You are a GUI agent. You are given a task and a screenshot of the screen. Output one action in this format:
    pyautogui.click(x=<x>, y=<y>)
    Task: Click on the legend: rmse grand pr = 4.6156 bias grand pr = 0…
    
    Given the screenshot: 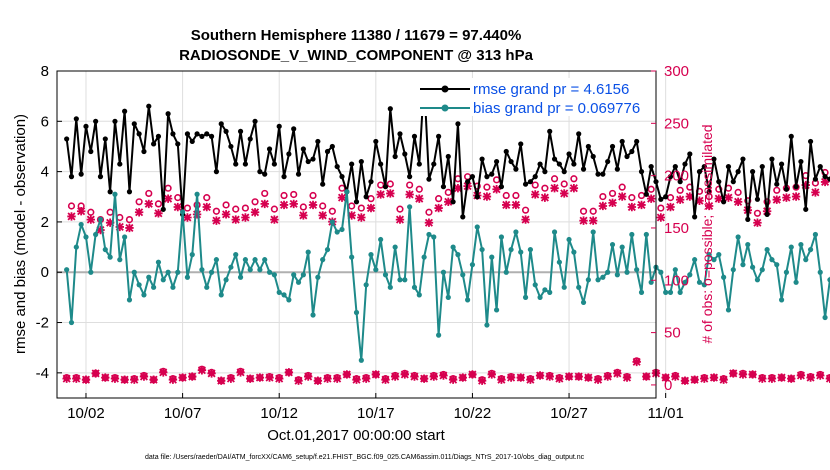 What is the action you would take?
    pyautogui.click(x=532, y=97)
    